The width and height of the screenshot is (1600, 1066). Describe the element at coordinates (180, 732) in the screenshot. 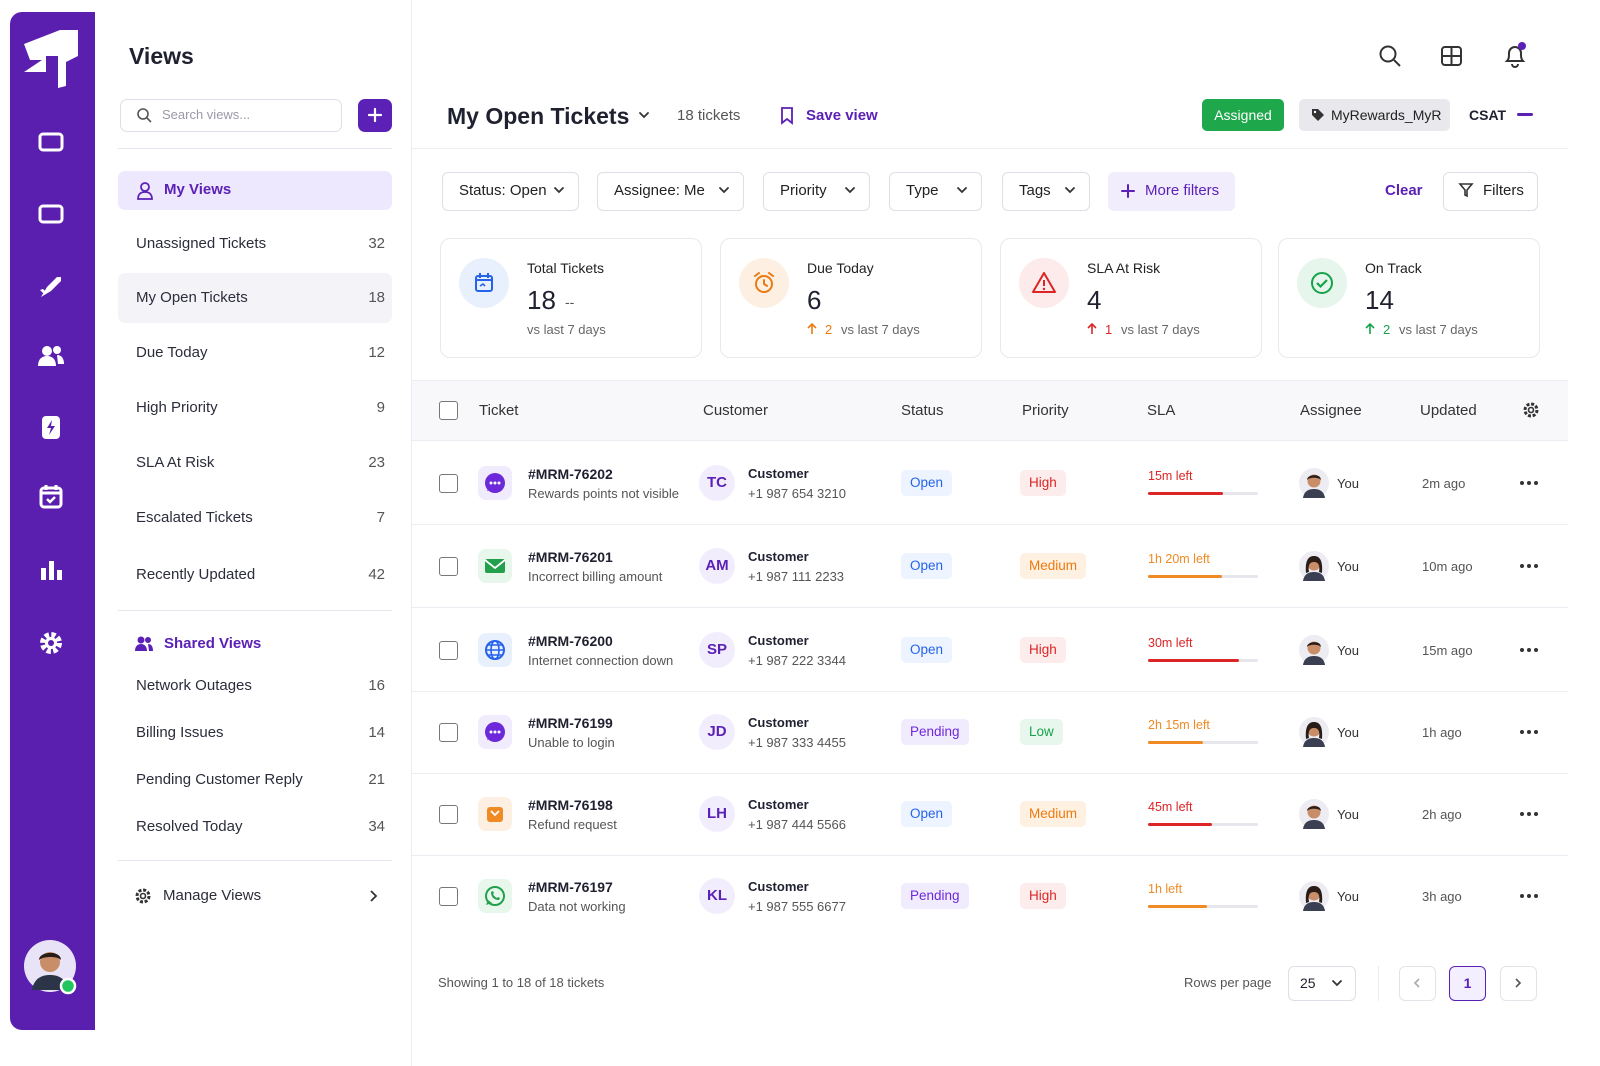

I see `shared-view-label: Billing Issues` at that location.